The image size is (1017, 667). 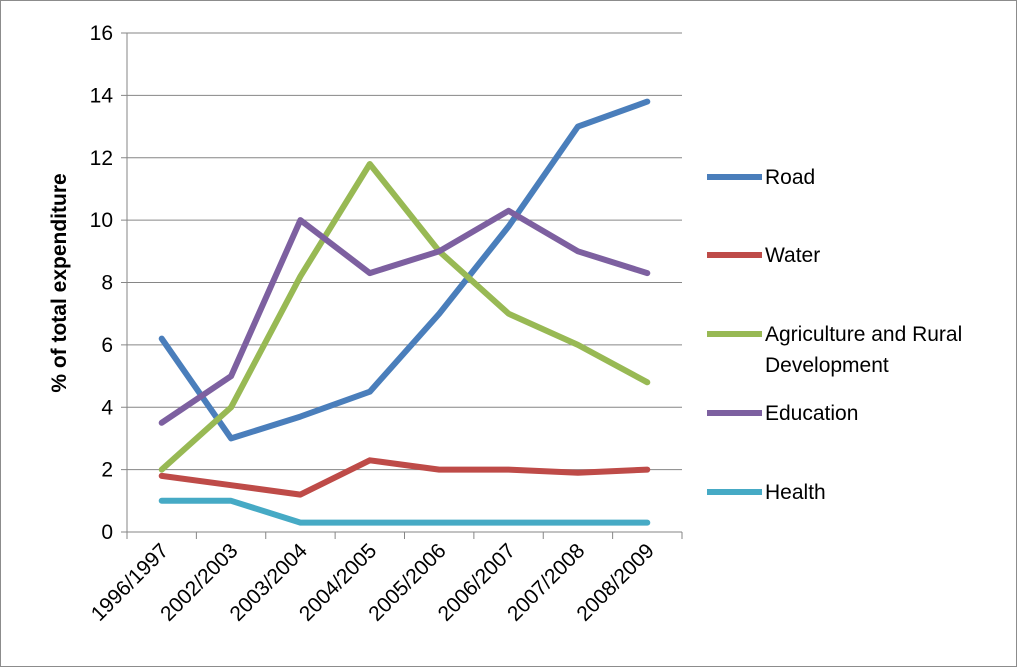 I want to click on legend-label: Agriculture and Rural, so click(x=863, y=334).